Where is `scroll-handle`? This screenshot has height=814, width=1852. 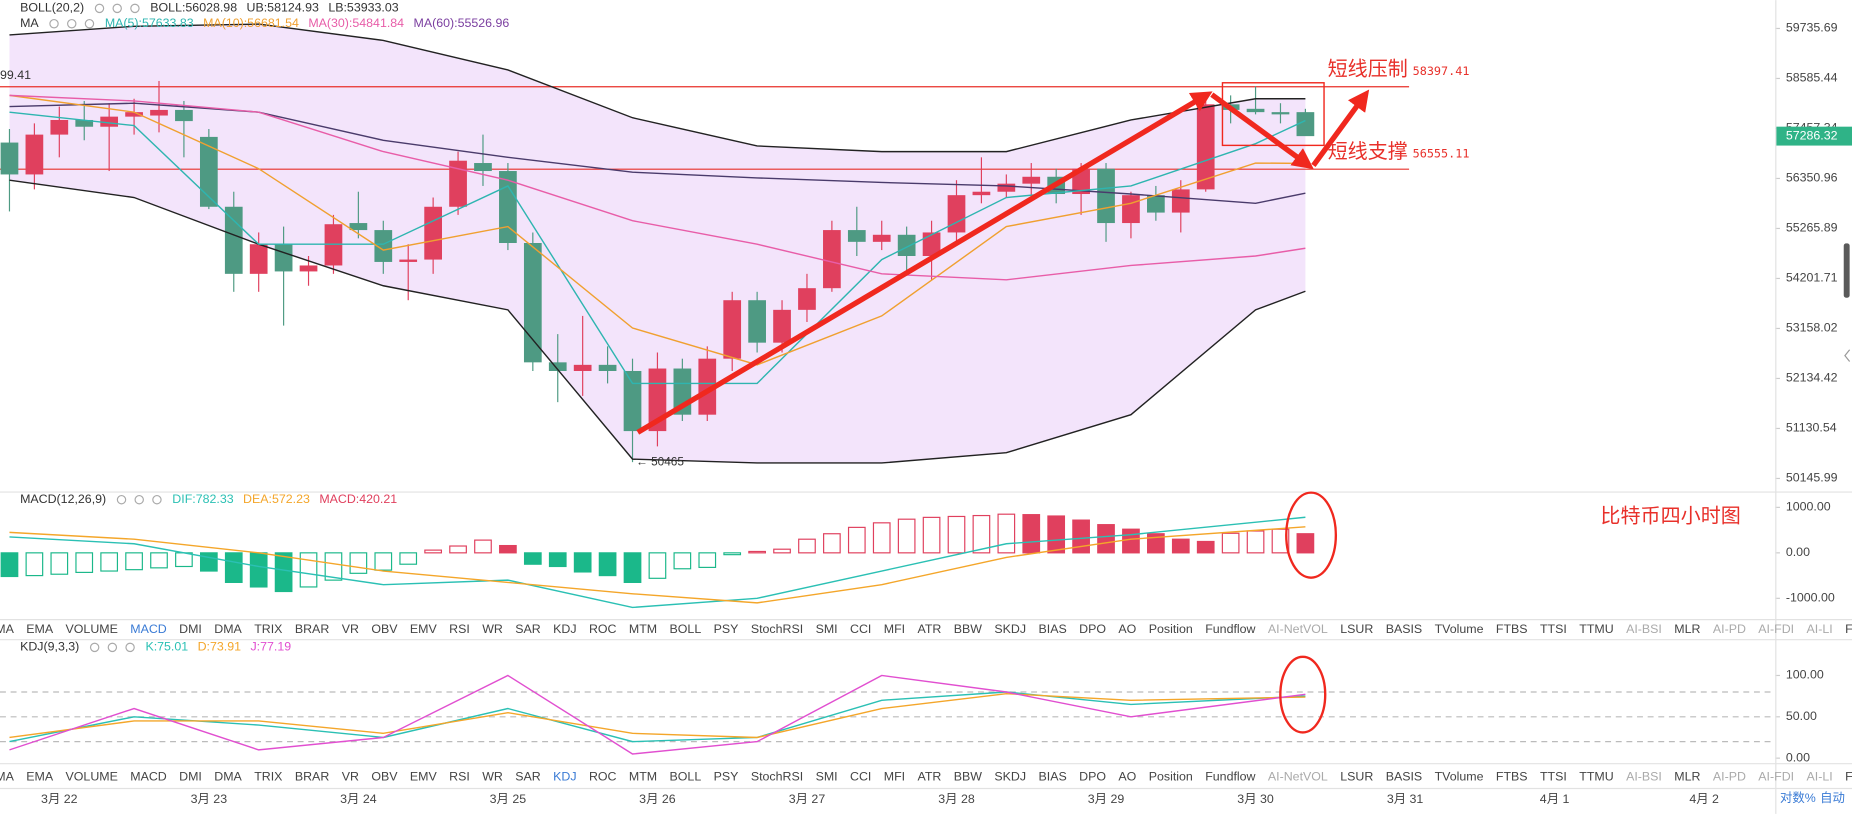 scroll-handle is located at coordinates (1846, 270).